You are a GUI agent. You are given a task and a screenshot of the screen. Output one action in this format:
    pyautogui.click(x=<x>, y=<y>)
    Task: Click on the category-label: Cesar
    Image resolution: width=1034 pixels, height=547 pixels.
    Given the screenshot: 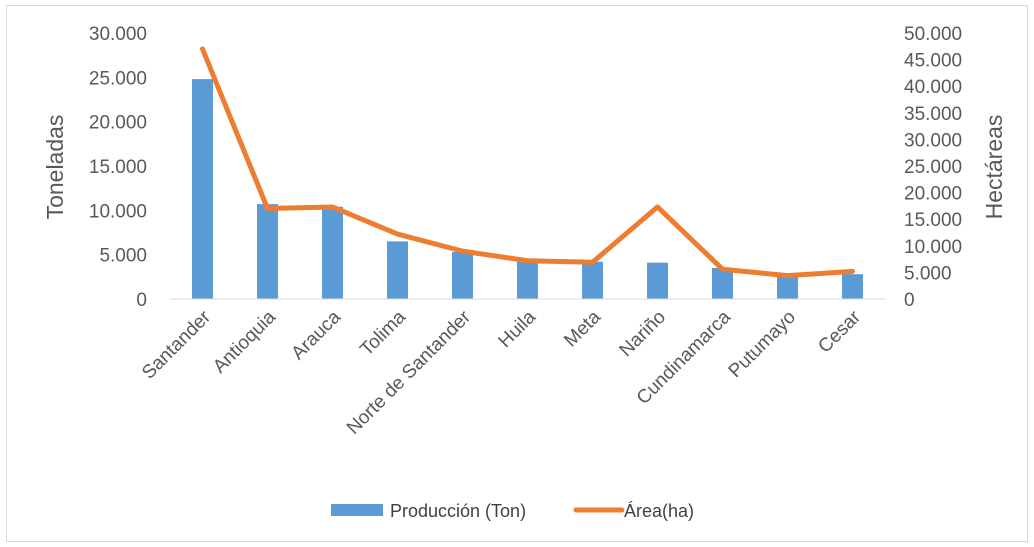 What is the action you would take?
    pyautogui.click(x=839, y=331)
    